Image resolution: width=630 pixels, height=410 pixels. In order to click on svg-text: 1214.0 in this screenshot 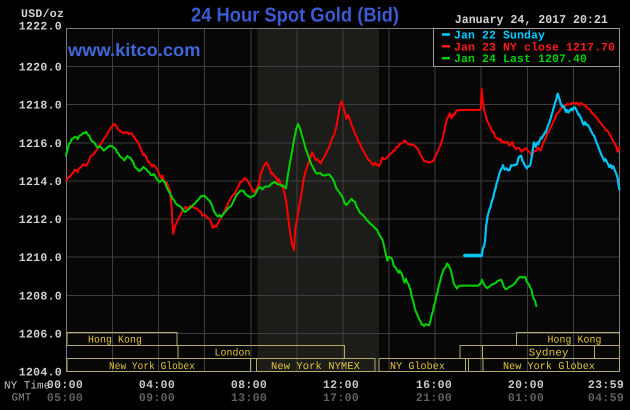, I will do `click(40, 182)`.